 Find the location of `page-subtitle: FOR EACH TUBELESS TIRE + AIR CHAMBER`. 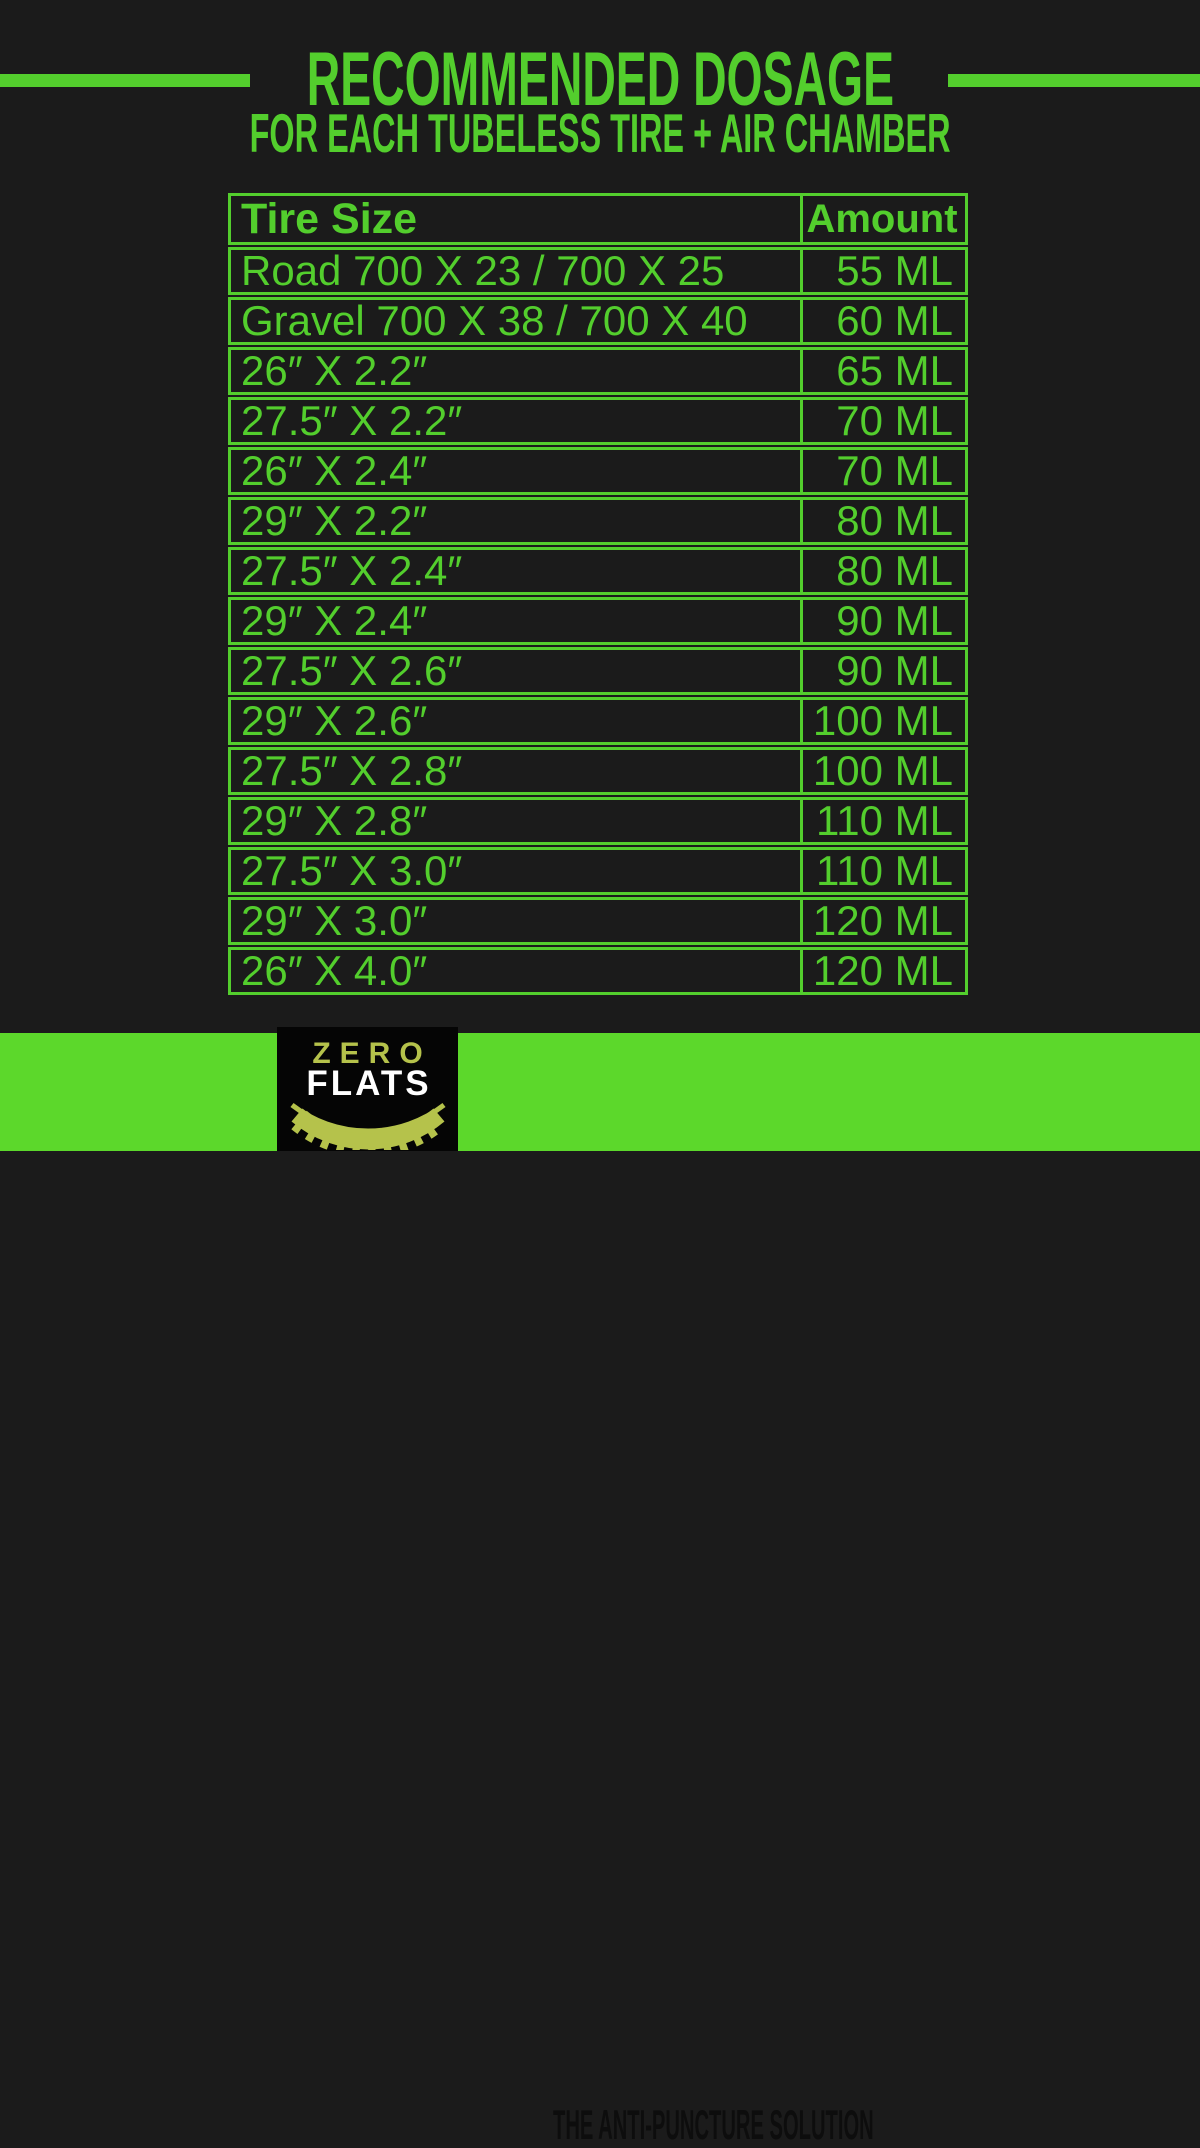

page-subtitle: FOR EACH TUBELESS TIRE + AIR CHAMBER is located at coordinates (600, 133).